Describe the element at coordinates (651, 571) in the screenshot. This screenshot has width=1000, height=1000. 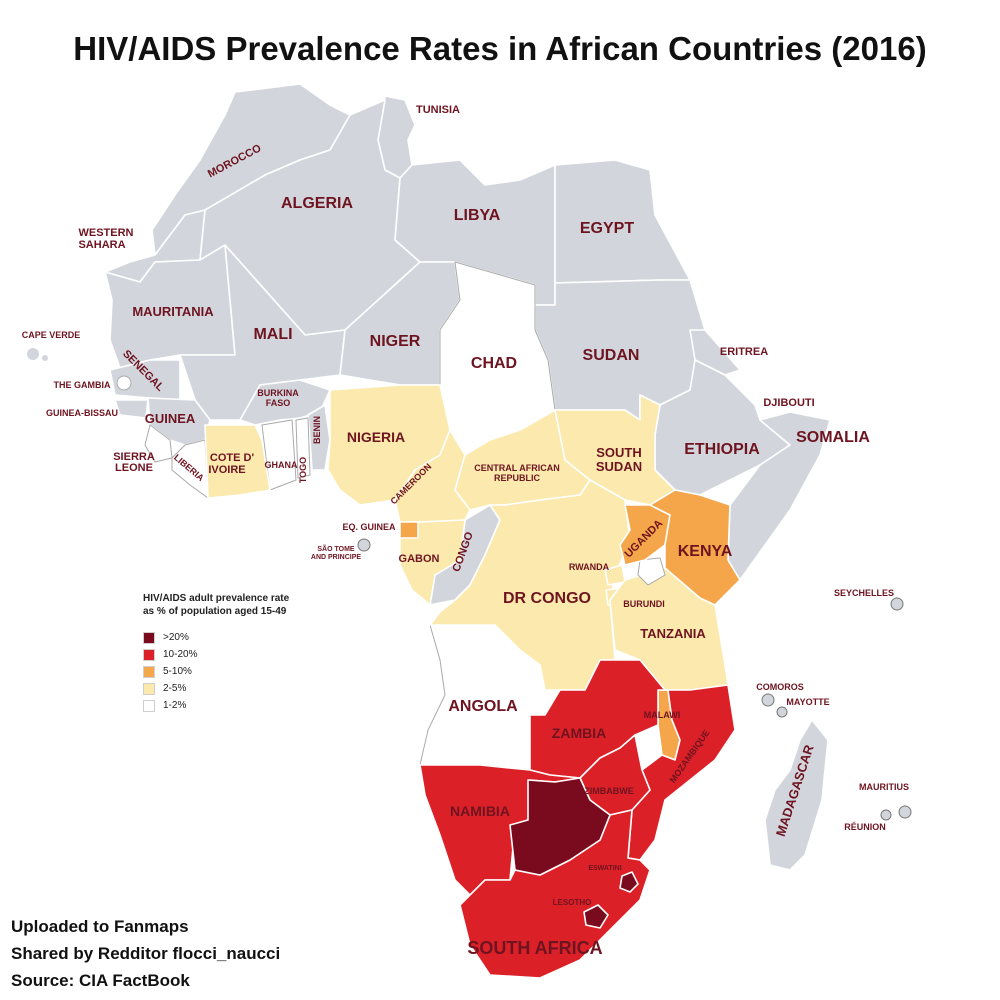
I see `region-lake-victoria` at that location.